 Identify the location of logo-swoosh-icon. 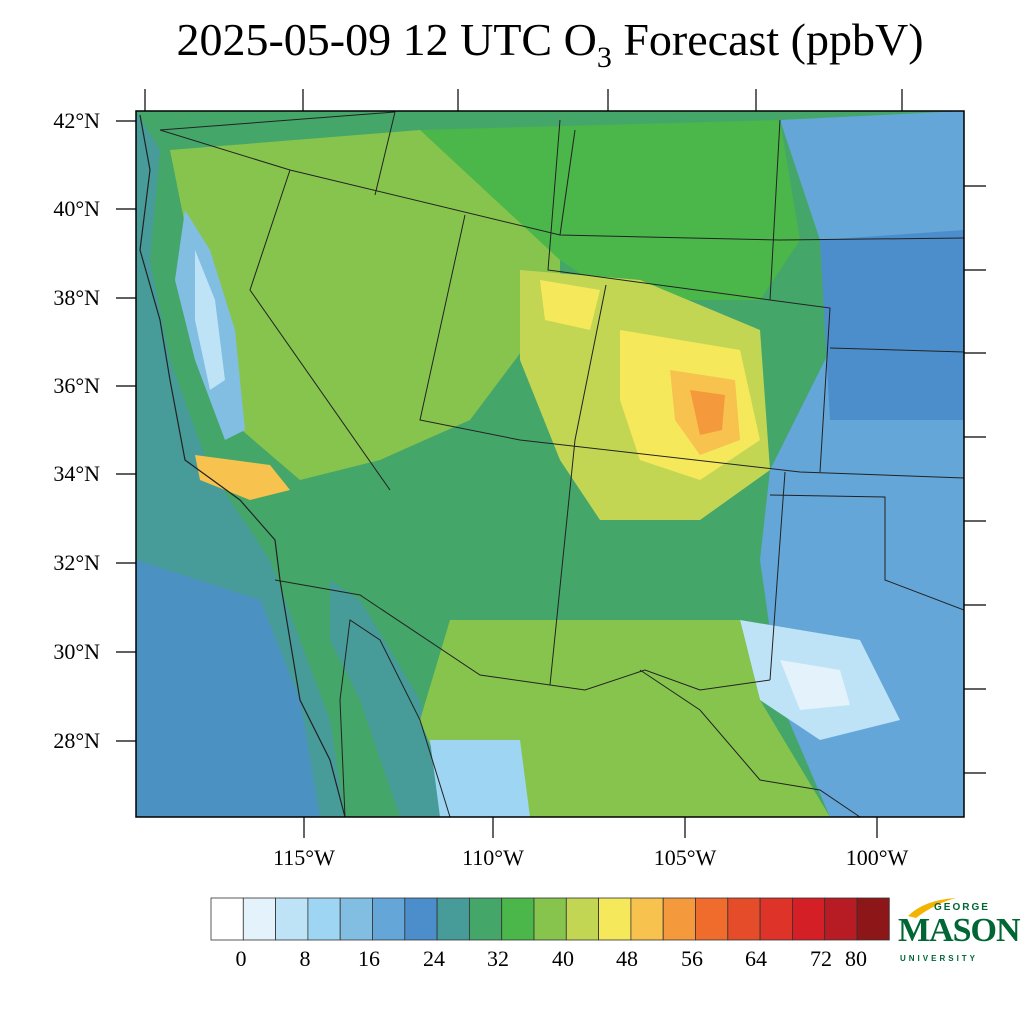
(932, 908).